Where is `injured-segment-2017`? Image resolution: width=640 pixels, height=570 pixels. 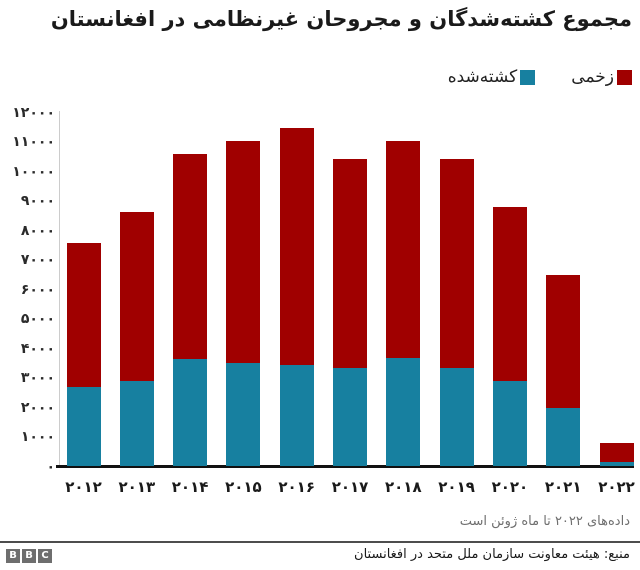 injured-segment-2017 is located at coordinates (350, 263).